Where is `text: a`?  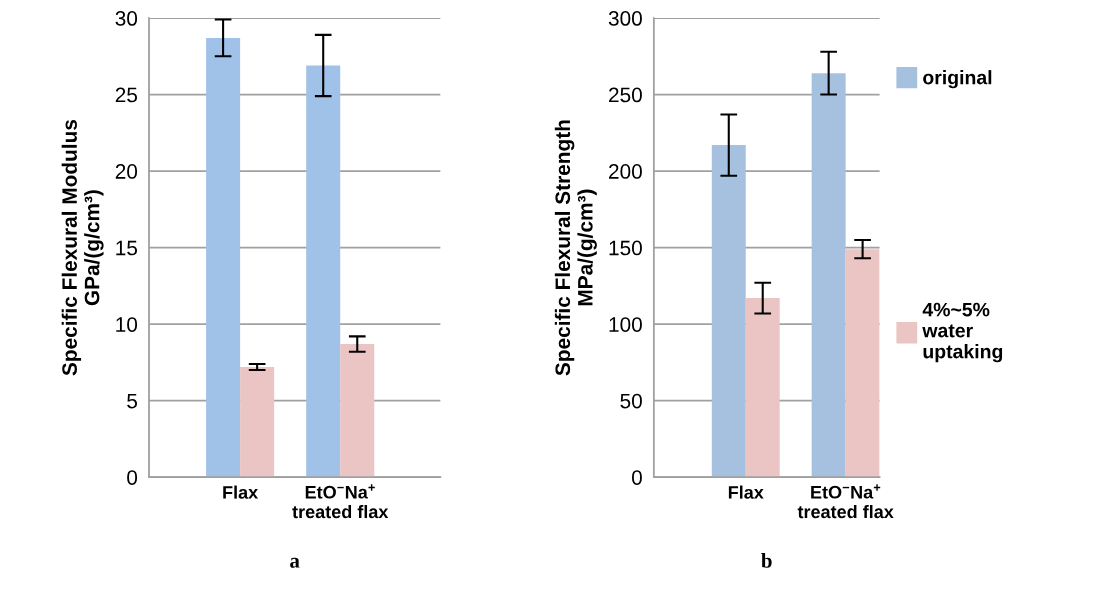 text: a is located at coordinates (295, 562).